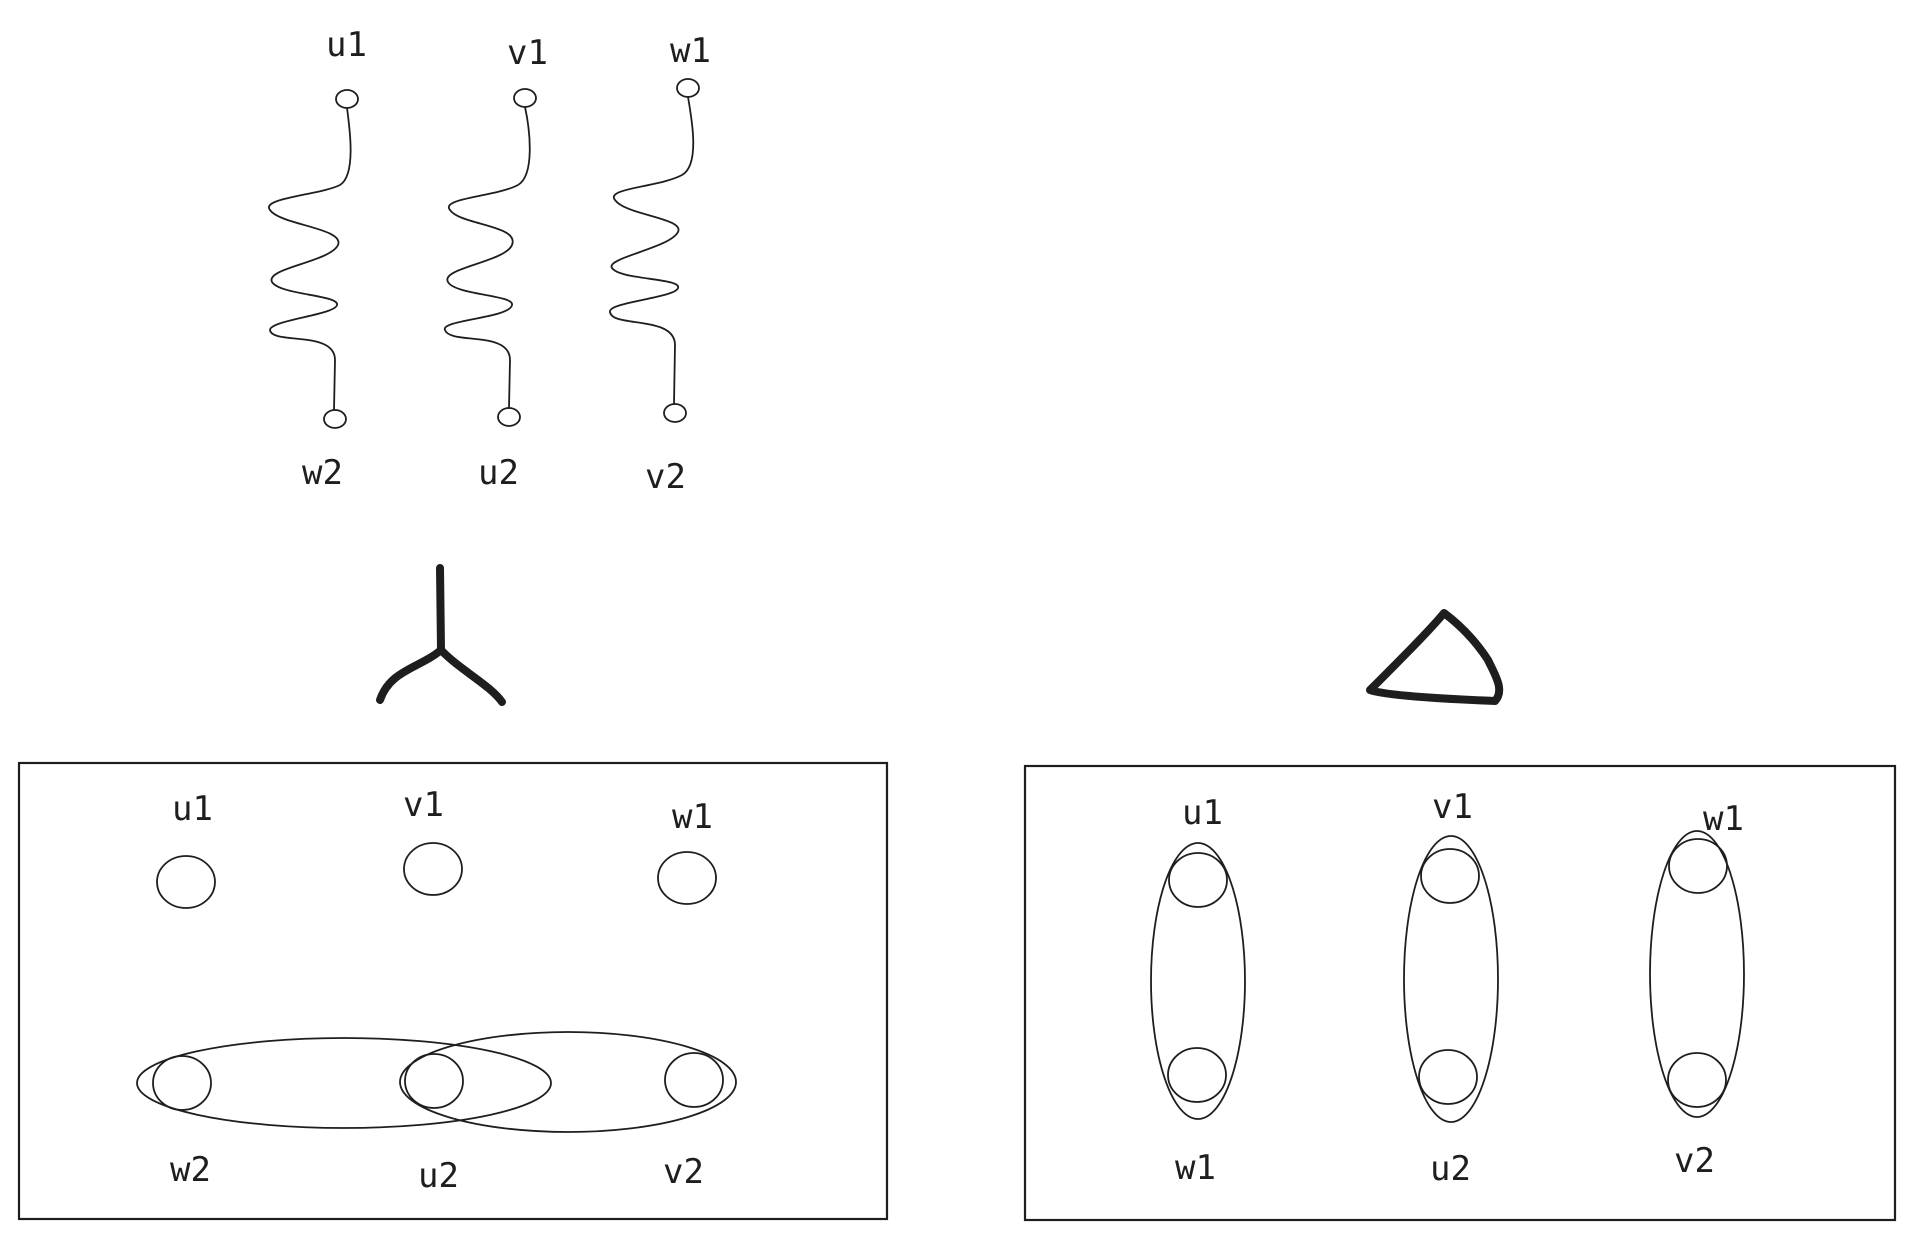  I want to click on winding-3-top-terminal, so click(688, 88).